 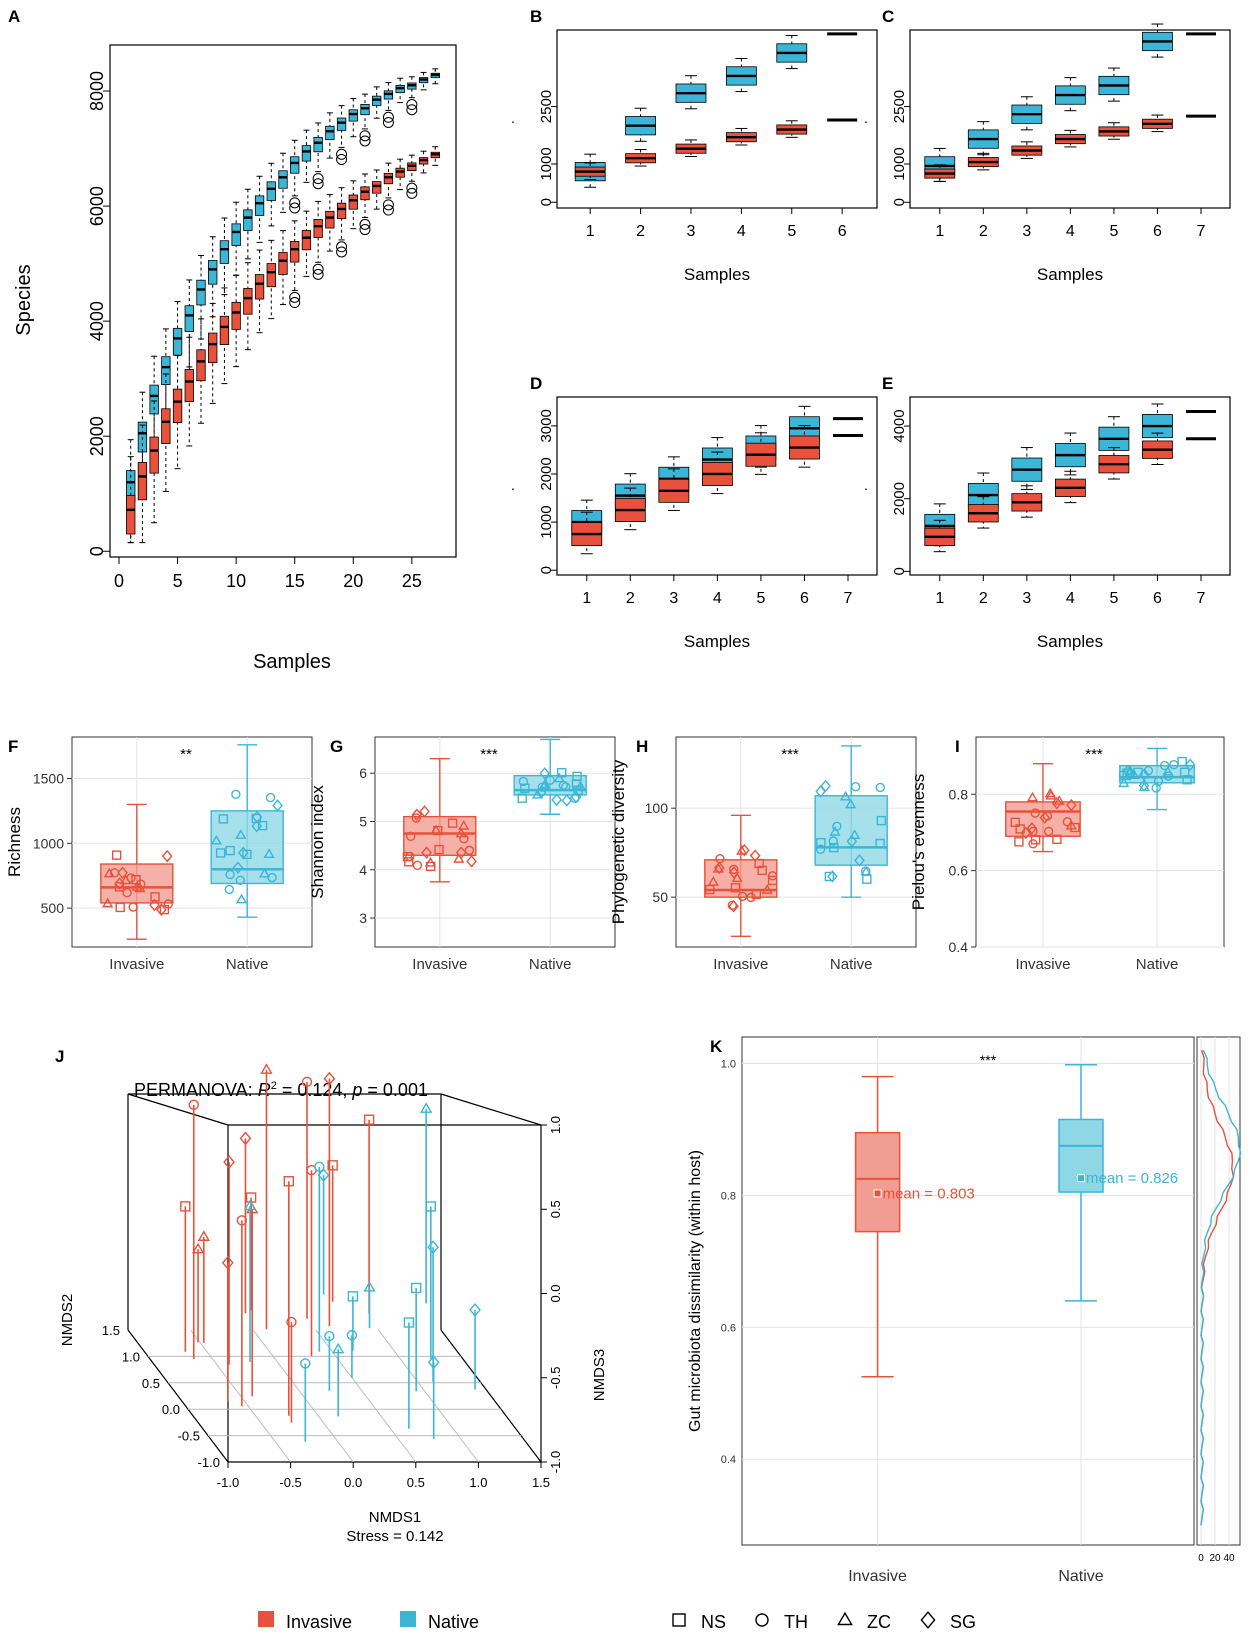 I want to click on x-tick-label: Invasive, so click(x=877, y=1576).